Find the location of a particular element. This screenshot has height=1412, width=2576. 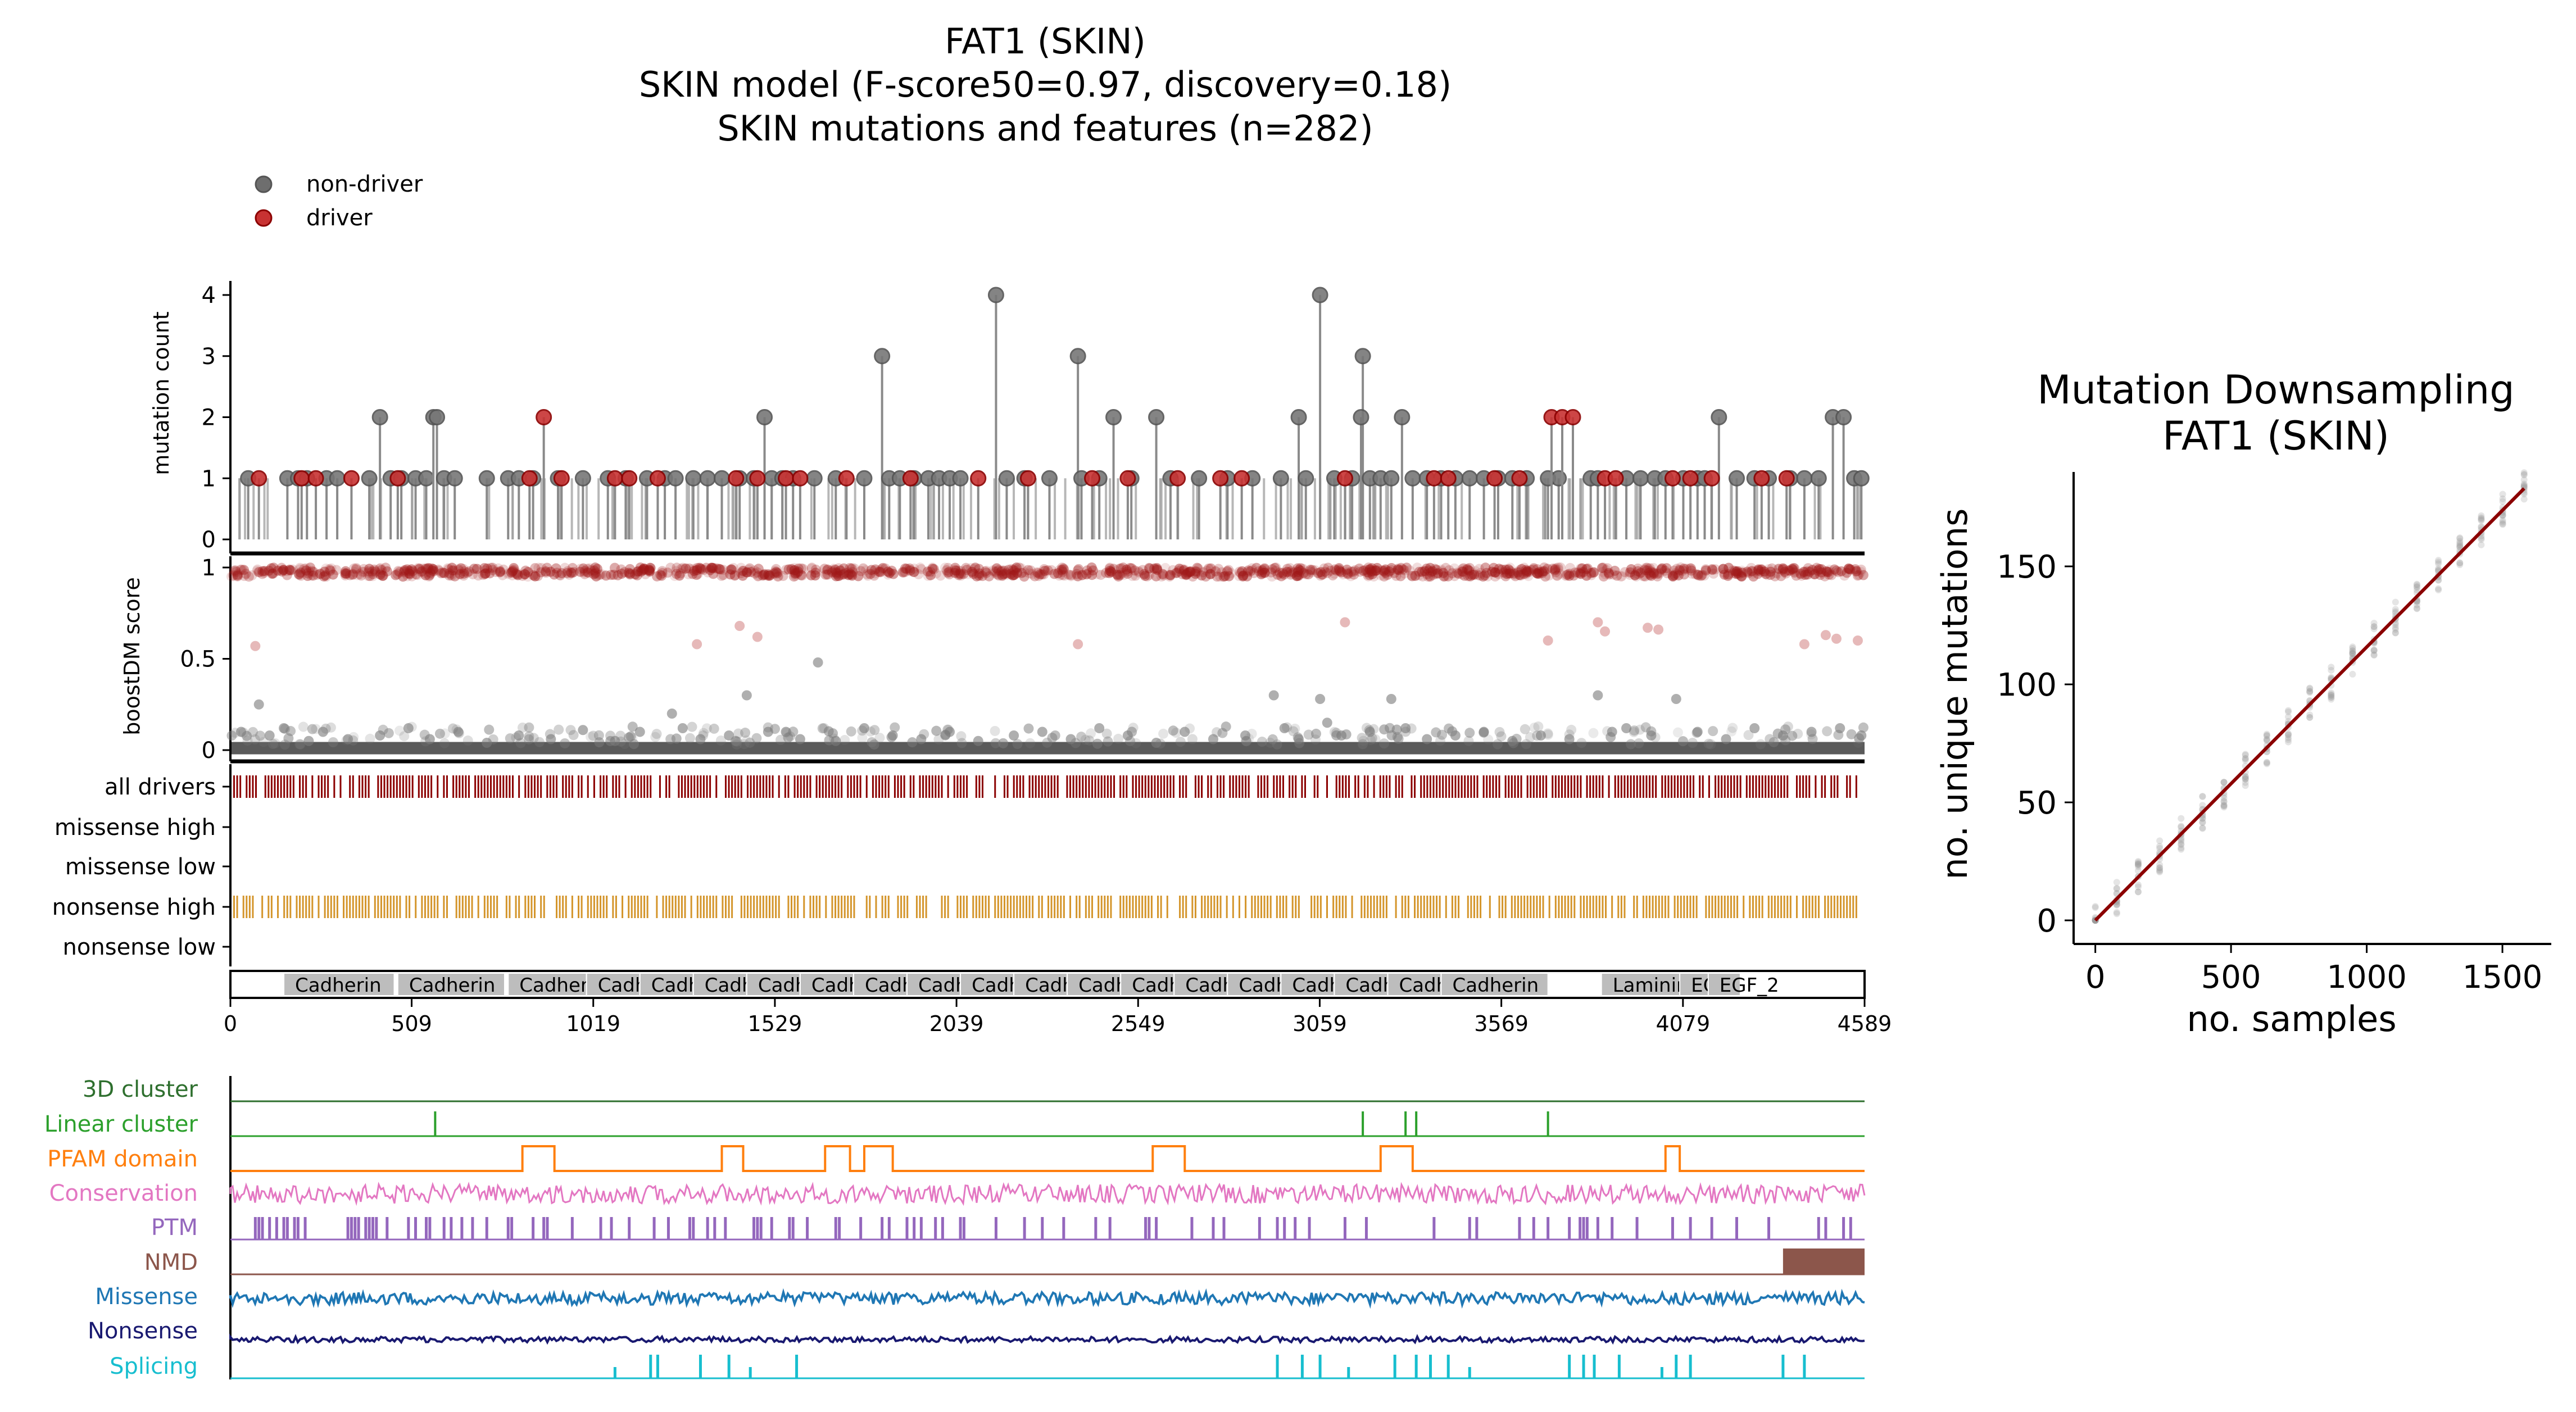

lollipop-point-non-driver is located at coordinates (454, 478).